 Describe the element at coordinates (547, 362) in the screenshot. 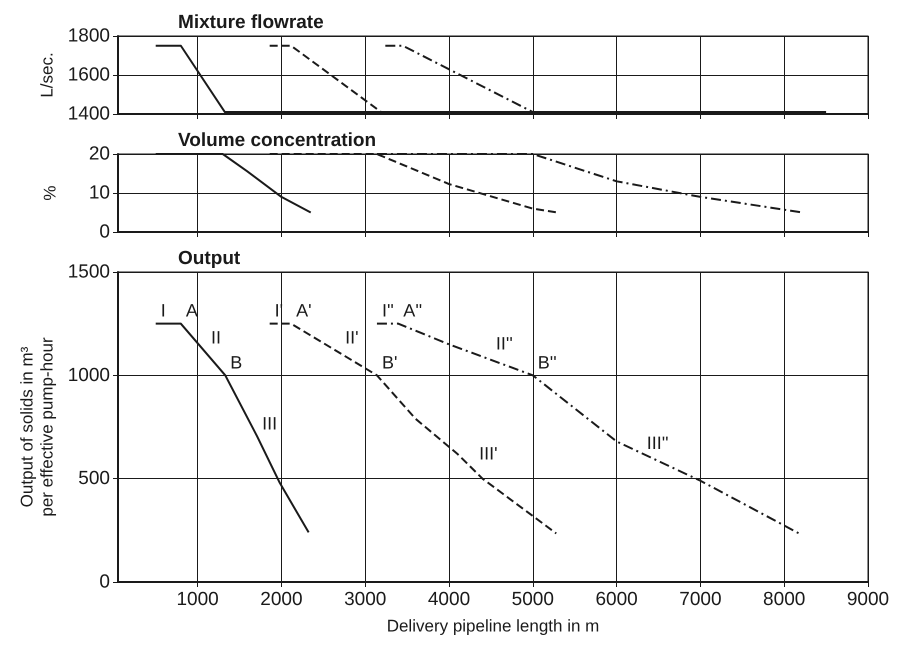

I see `annotation: B''` at that location.